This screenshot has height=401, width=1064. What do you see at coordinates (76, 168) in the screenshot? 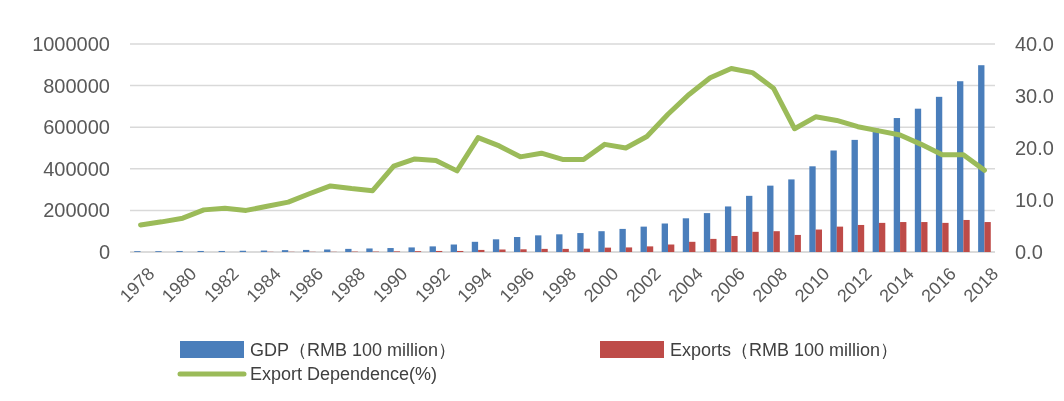
I see `y-tick-label: 400000` at bounding box center [76, 168].